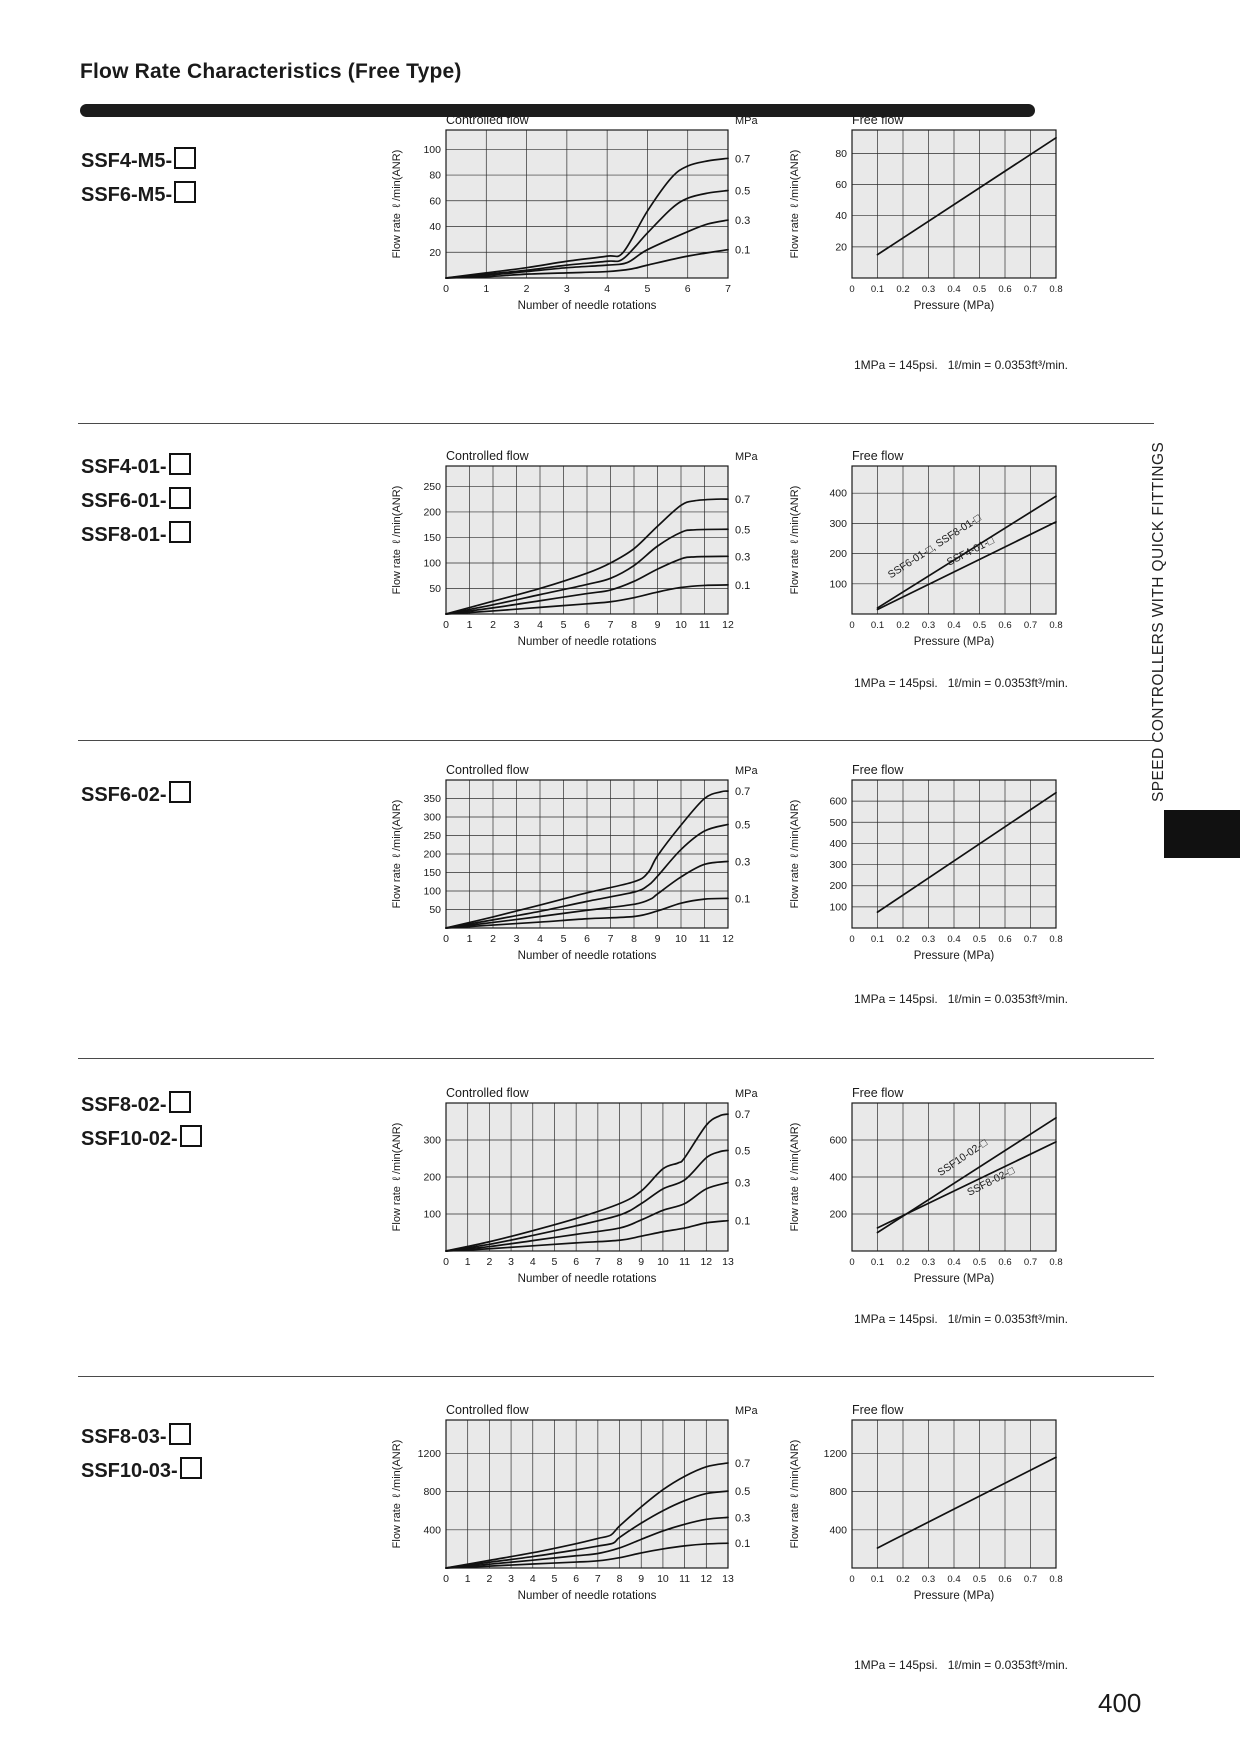  I want to click on model-label: SSF6-01-, so click(136, 501).